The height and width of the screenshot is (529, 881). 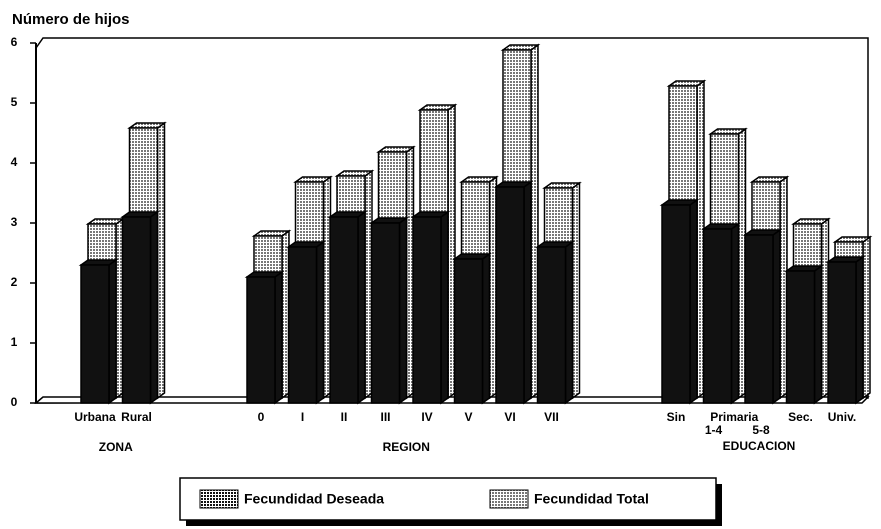 What do you see at coordinates (759, 446) in the screenshot?
I see `group-label: EDUCACION` at bounding box center [759, 446].